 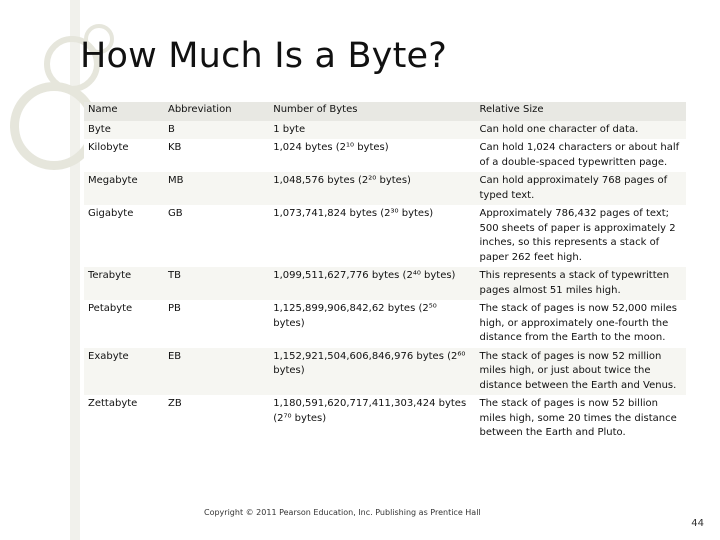 I want to click on cell-name: Petabyte, so click(x=124, y=324).